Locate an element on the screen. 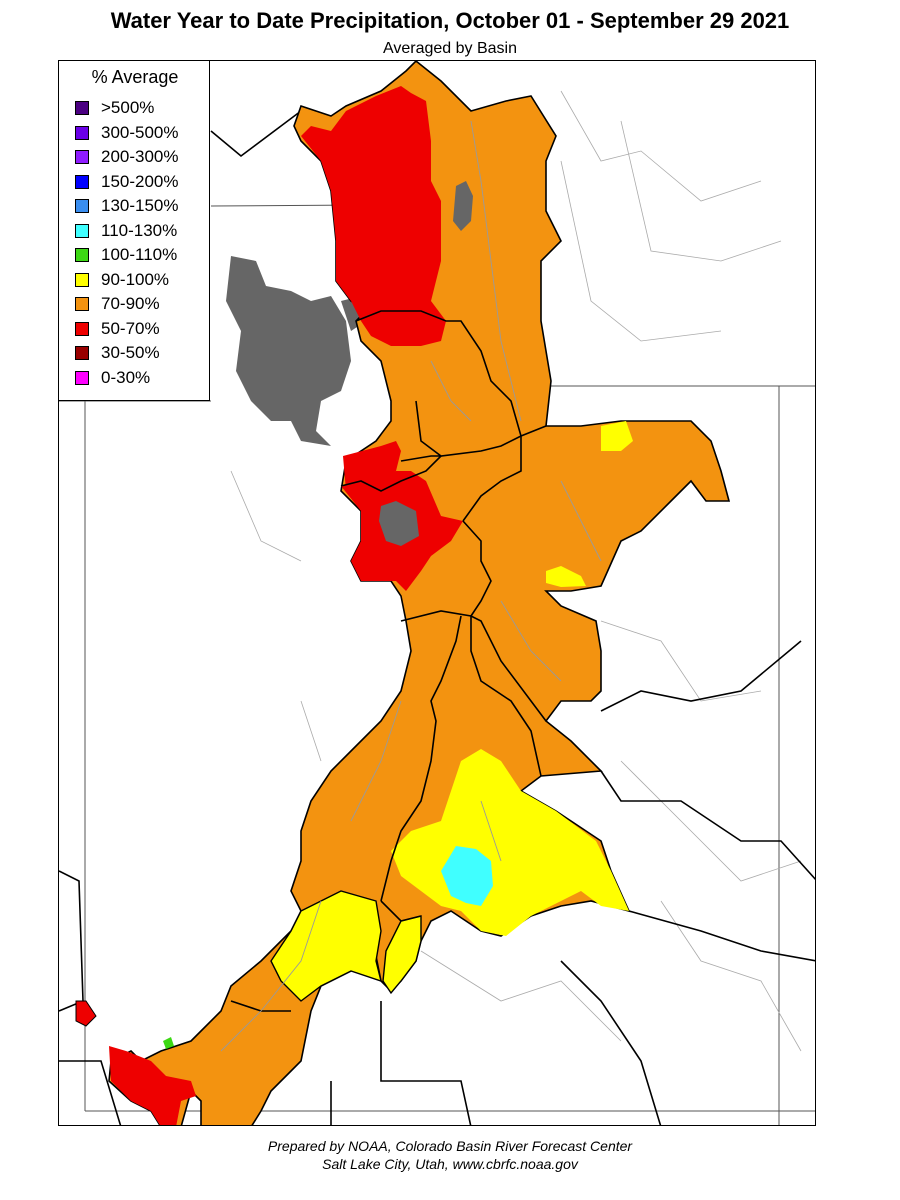 This screenshot has width=900, height=1200. great-salt-lake is located at coordinates (288, 351).